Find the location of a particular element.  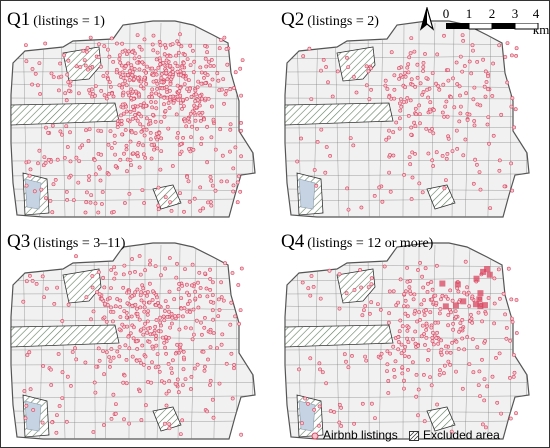

excluded-area-presidio is located at coordinates (82, 64).